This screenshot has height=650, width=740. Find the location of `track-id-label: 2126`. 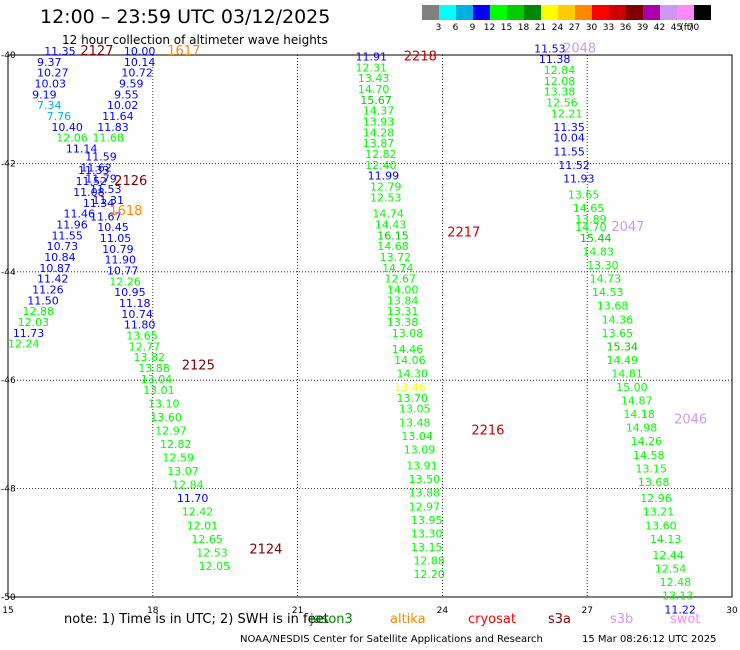

track-id-label: 2126 is located at coordinates (130, 181).